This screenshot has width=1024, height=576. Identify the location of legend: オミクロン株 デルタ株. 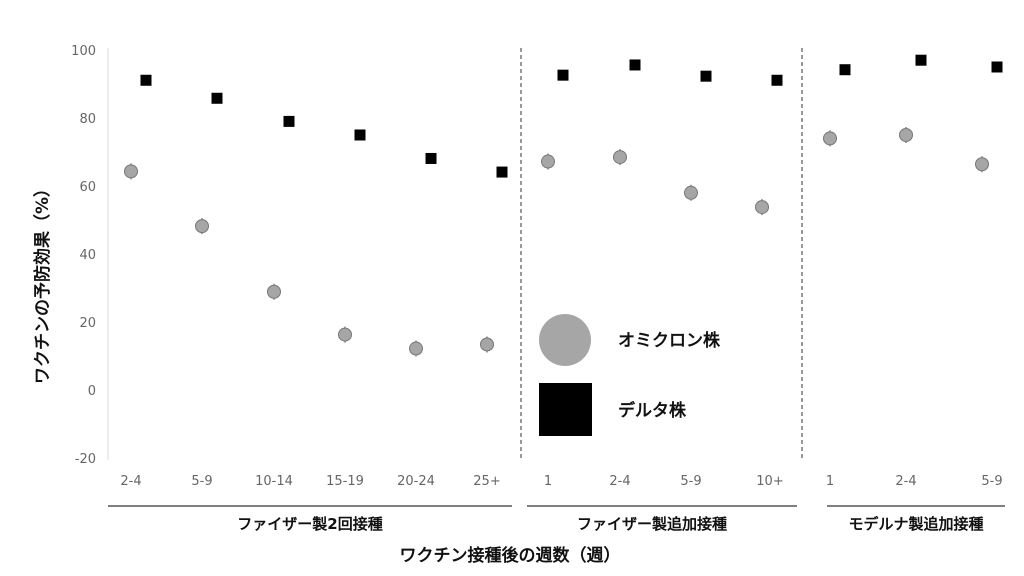
(630, 375).